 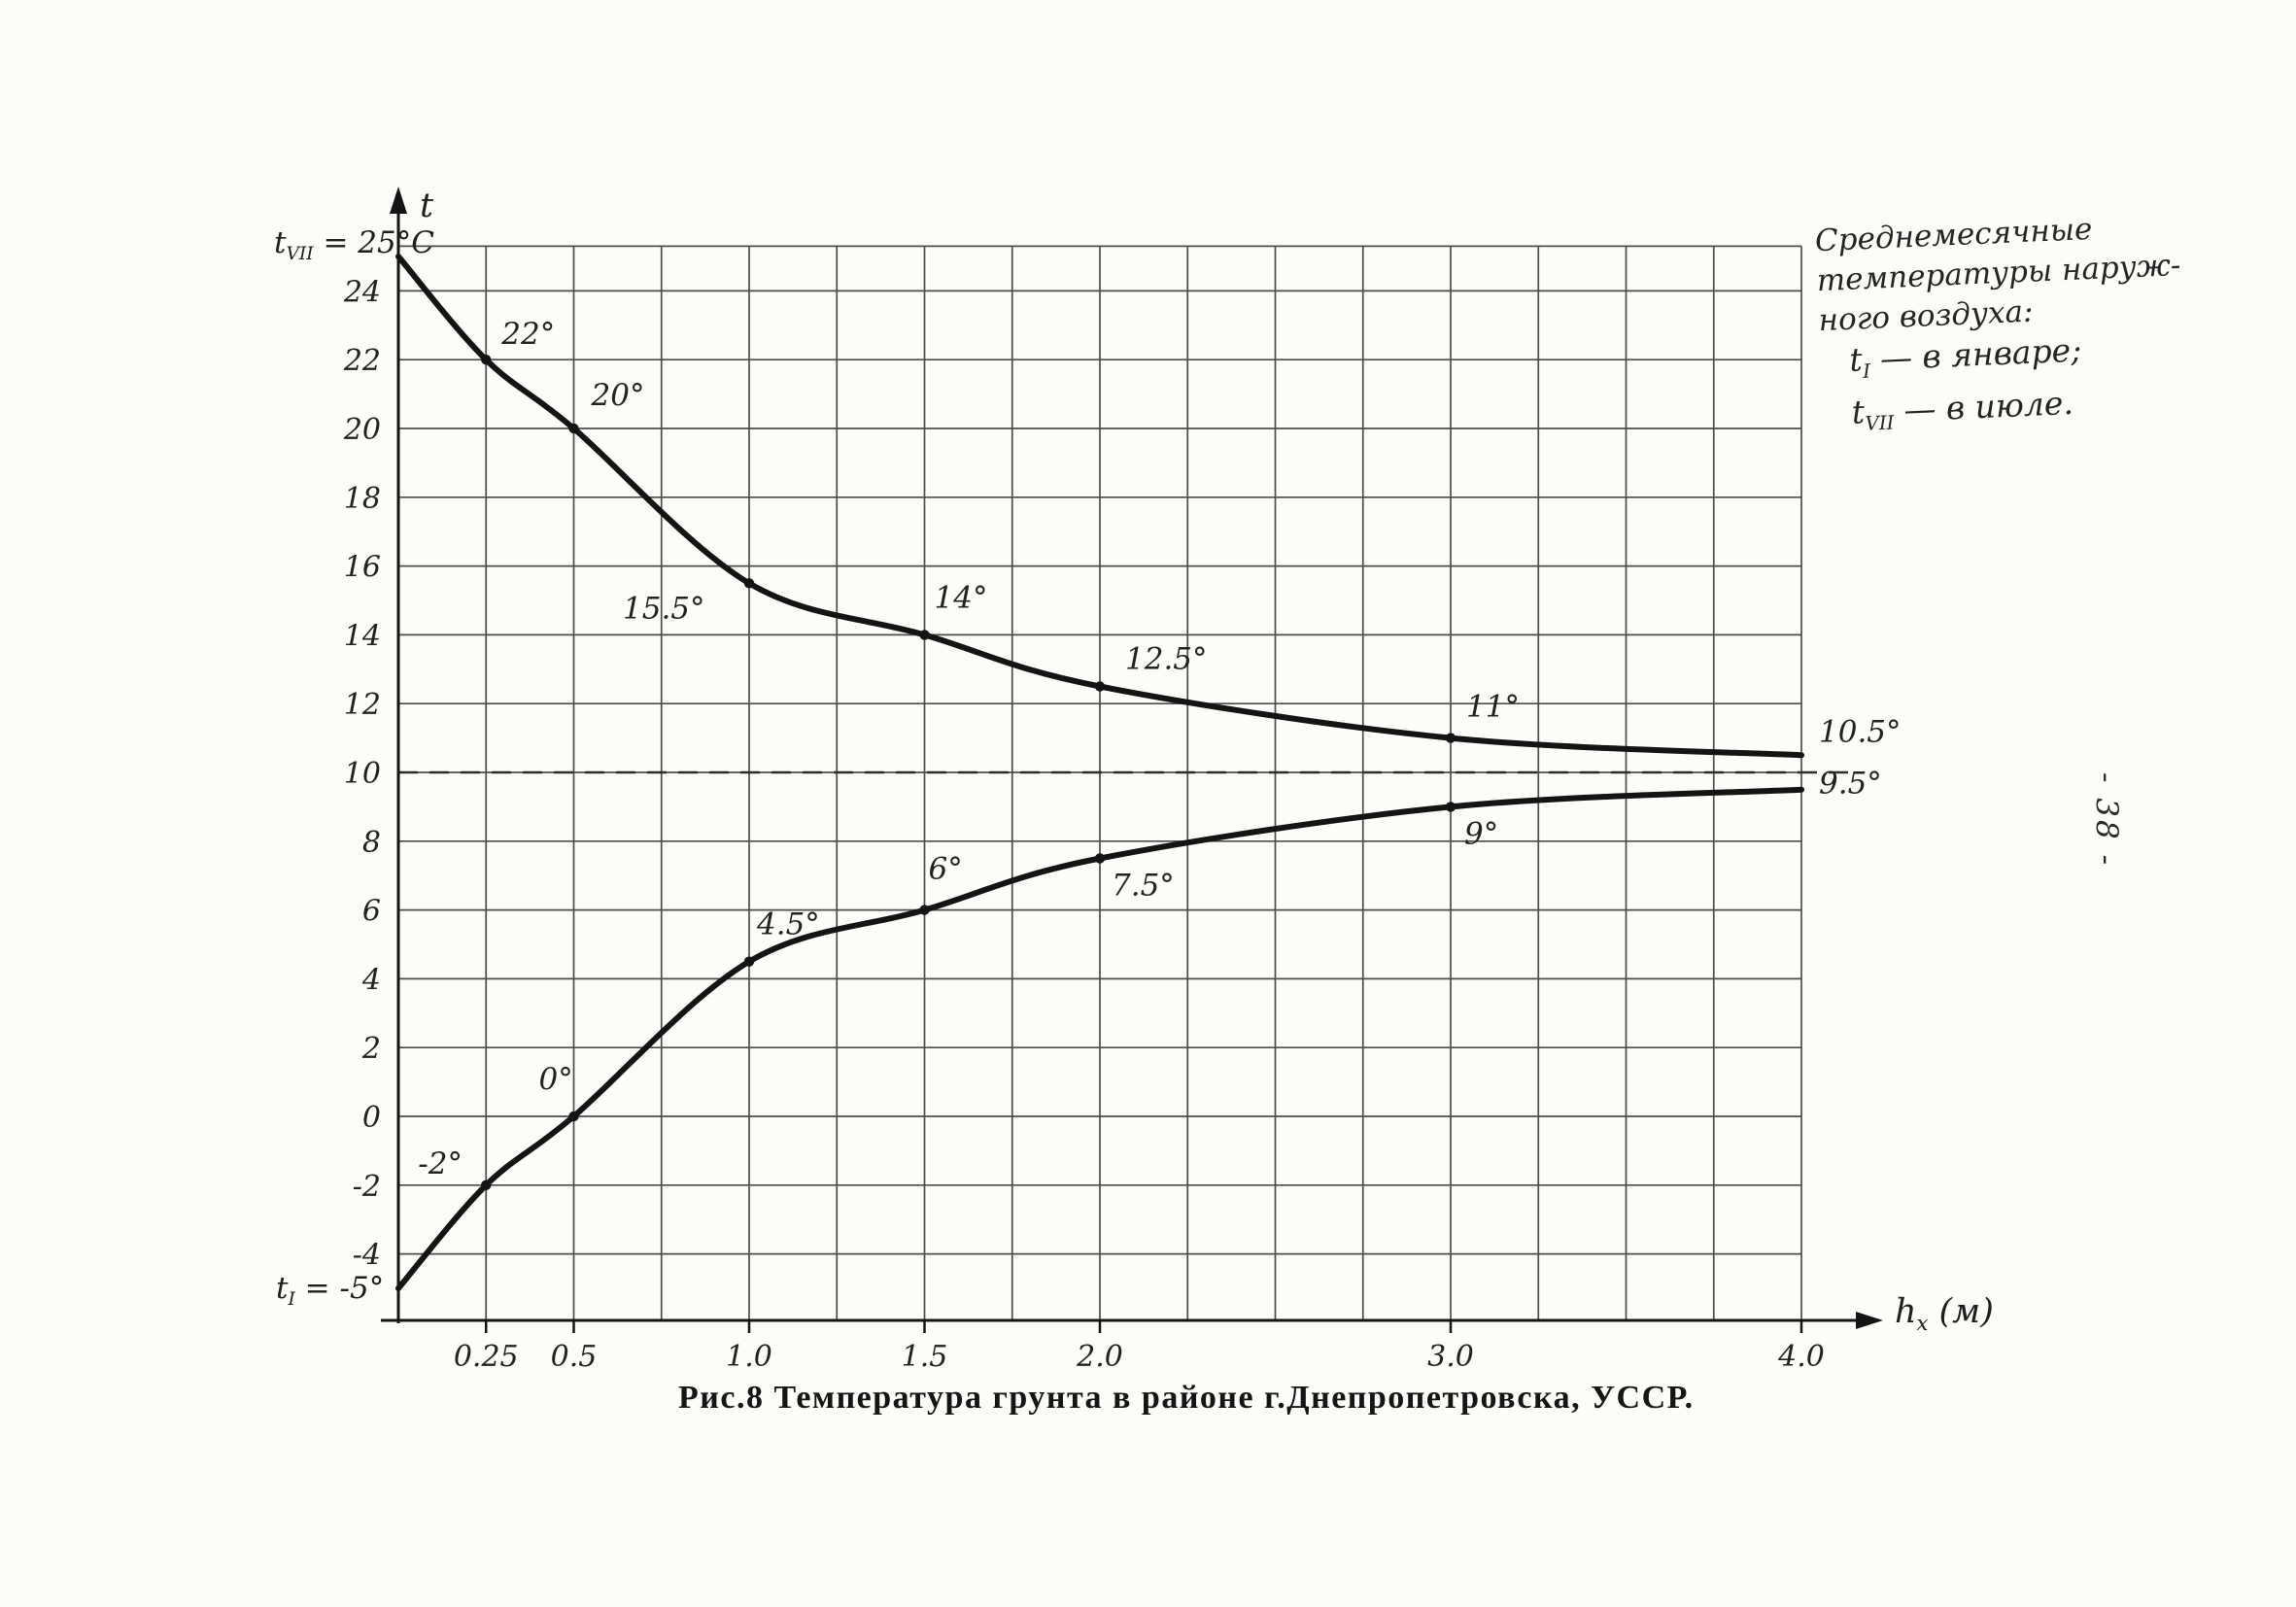 I want to click on point-label: 10.5°, so click(x=1860, y=731).